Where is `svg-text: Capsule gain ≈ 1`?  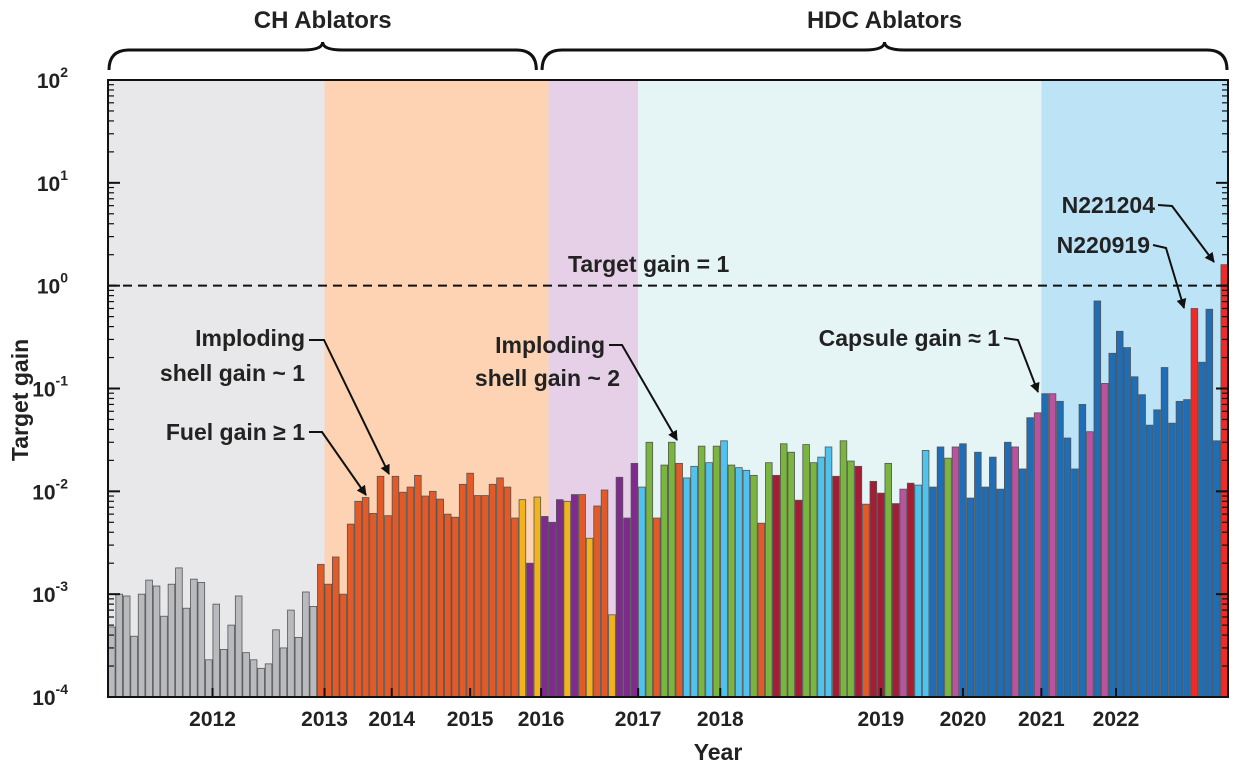
svg-text: Capsule gain ≈ 1 is located at coordinates (910, 338).